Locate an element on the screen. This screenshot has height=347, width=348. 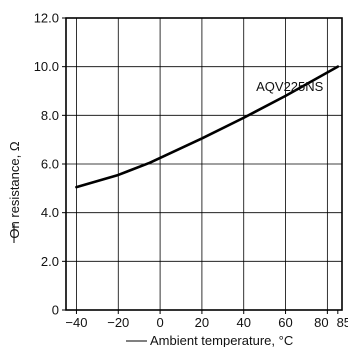
x-axis: −40 −20 0 20 40 60 80 85 is located at coordinates (206, 320).